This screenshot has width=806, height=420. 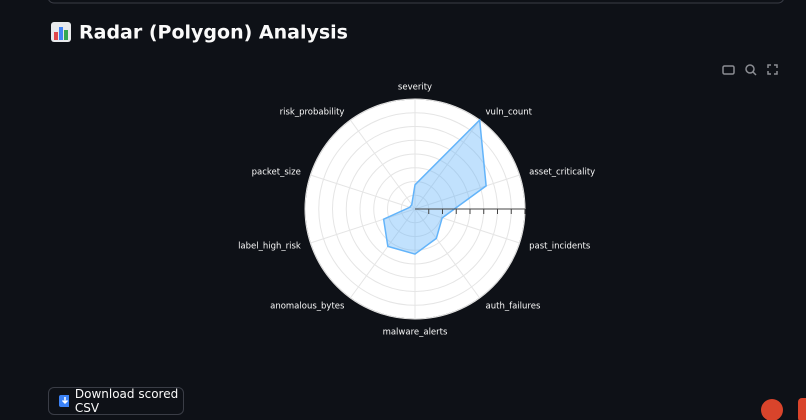 What do you see at coordinates (772, 69) in the screenshot?
I see `fullscreen-icon` at bounding box center [772, 69].